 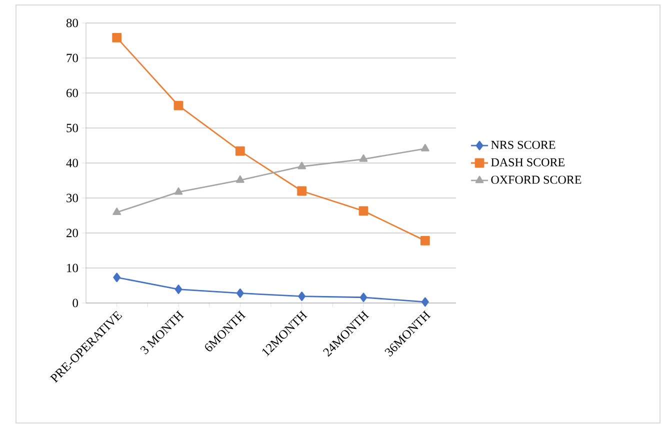 What do you see at coordinates (72, 268) in the screenshot?
I see `y-tick-label: 10` at bounding box center [72, 268].